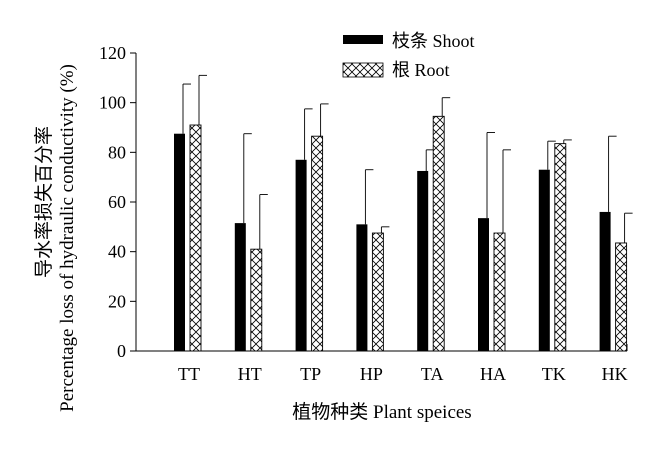 The image size is (669, 474). I want to click on y-tick-label: 60, so click(117, 202).